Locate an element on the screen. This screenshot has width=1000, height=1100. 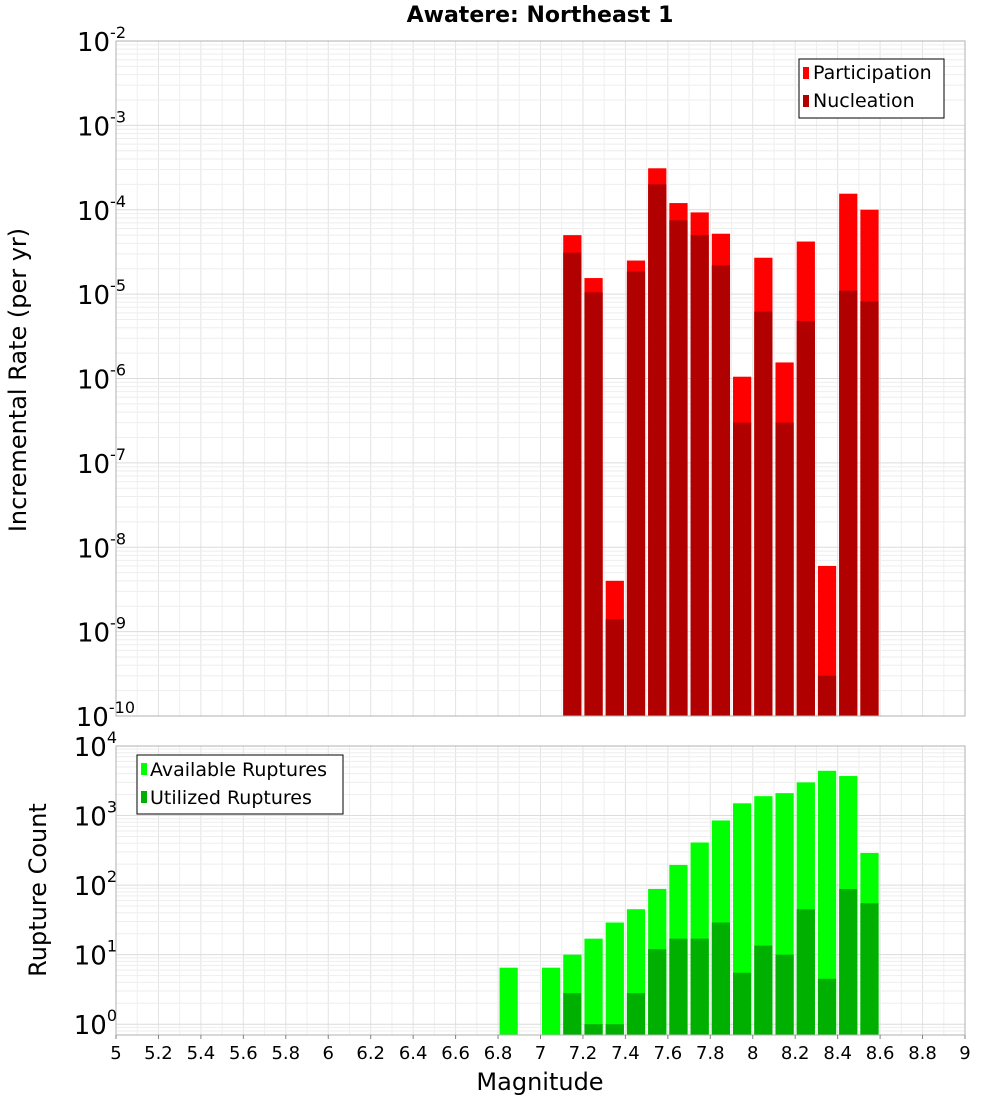
top-y-ticks: 10⁻¹⁰ 10⁻⁹ 10⁻⁸ 10⁻⁷ 10⁻⁶ 10⁻⁵ 10⁻⁴ 10⁻³ 10⁻² is located at coordinates (105, 378).